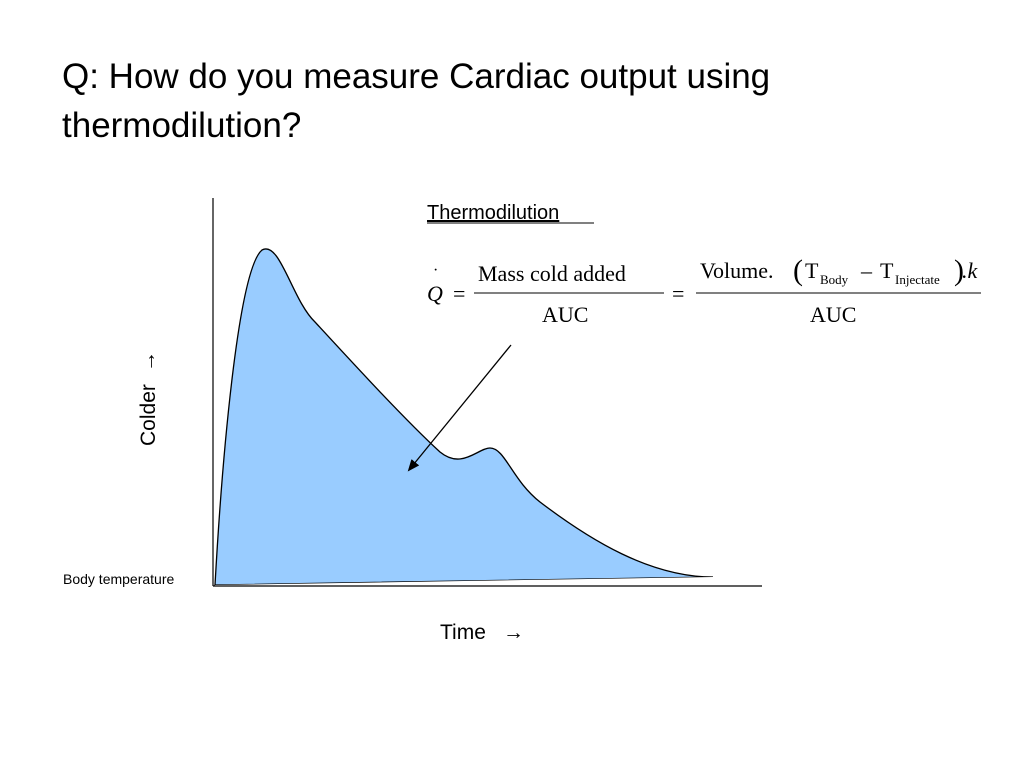 Image resolution: width=1024 pixels, height=768 pixels. What do you see at coordinates (118, 579) in the screenshot?
I see `baseline-label: Body temperature` at bounding box center [118, 579].